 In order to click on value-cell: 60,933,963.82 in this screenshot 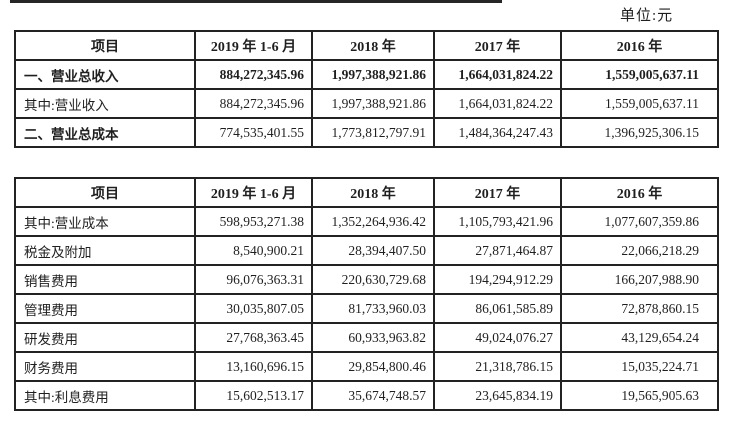, I will do `click(373, 337)`.